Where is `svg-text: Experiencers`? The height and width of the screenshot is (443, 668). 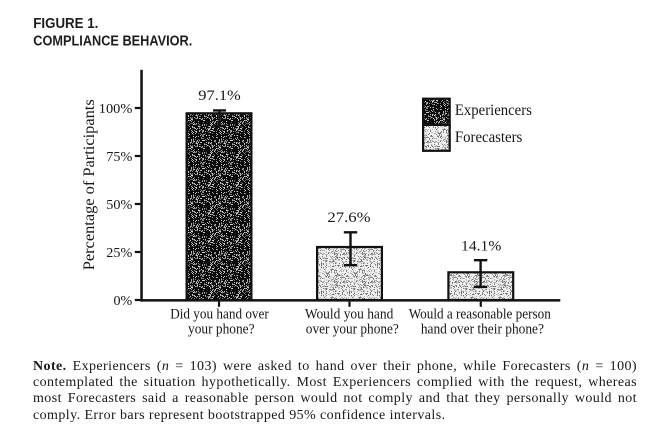
svg-text: Experiencers is located at coordinates (493, 110).